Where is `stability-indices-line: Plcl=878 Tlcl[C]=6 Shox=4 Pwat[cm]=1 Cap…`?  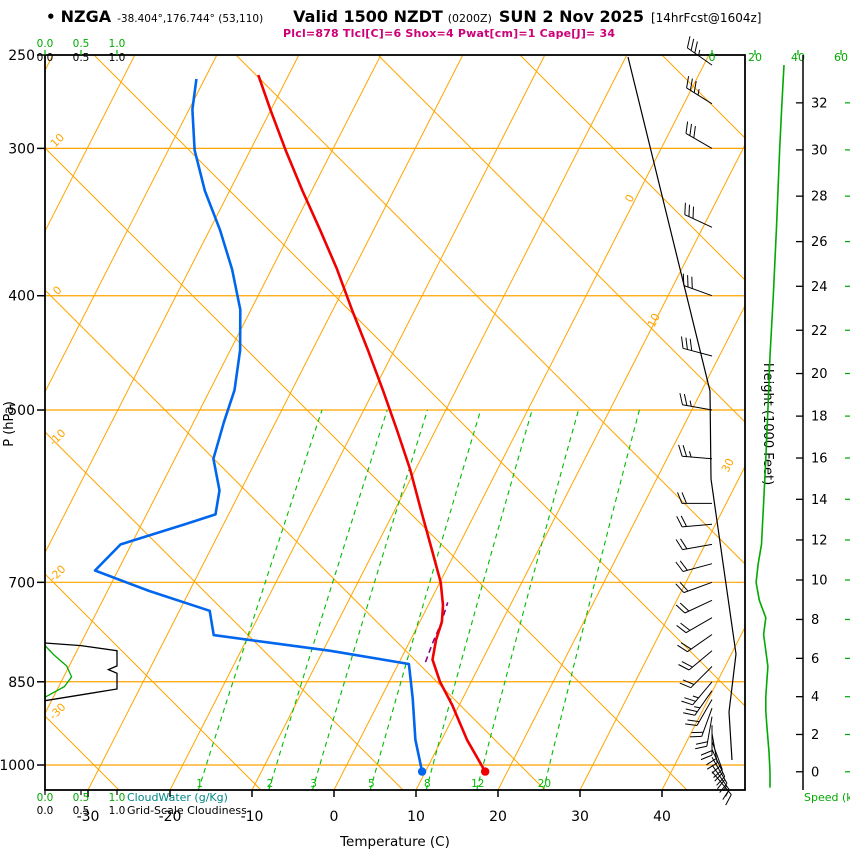 stability-indices-line: Plcl=878 Tlcl[C]=6 Shox=4 Pwat[cm]=1 Cap… is located at coordinates (449, 33).